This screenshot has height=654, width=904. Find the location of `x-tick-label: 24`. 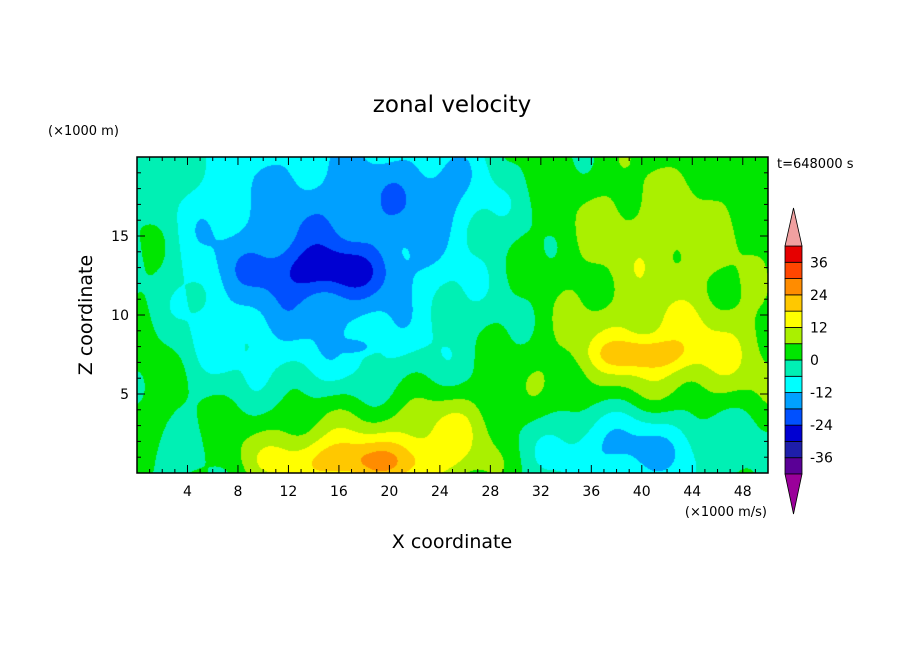

x-tick-label: 24 is located at coordinates (440, 492).